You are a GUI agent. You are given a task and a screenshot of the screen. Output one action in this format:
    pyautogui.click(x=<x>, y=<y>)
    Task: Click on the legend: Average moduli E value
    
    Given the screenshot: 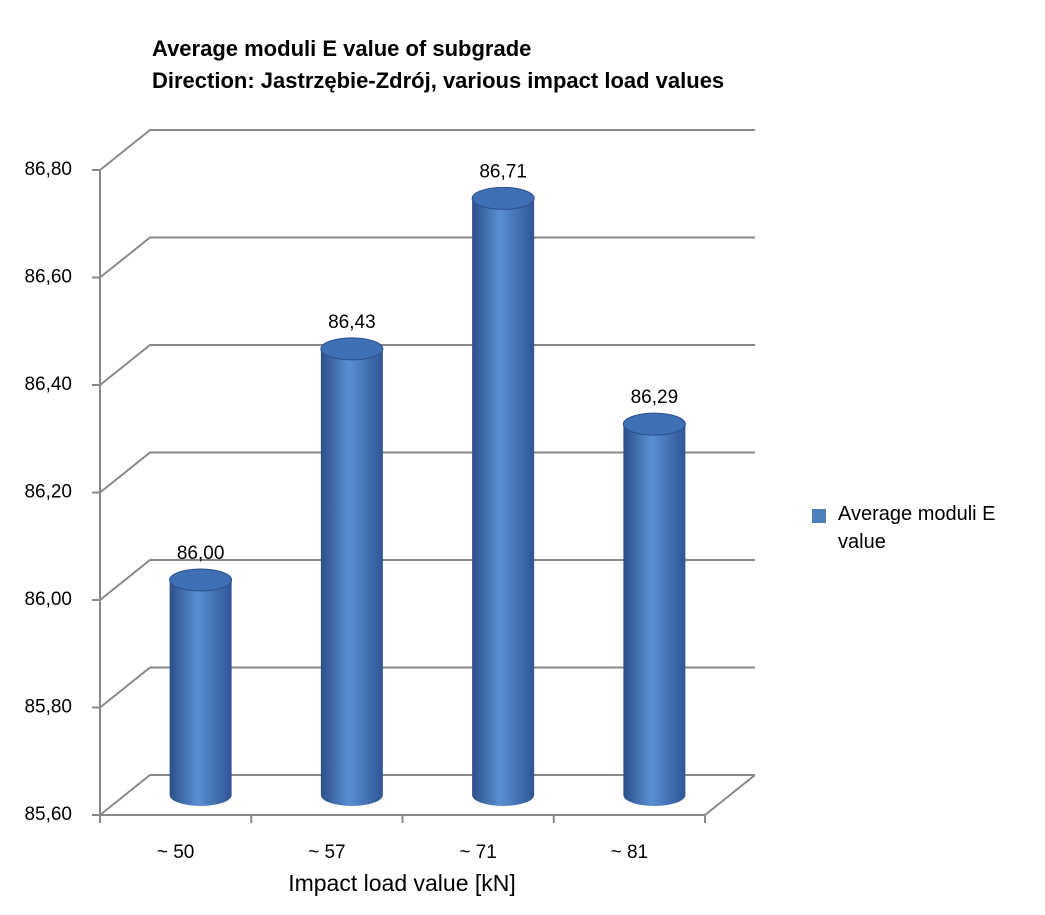 What is the action you would take?
    pyautogui.click(x=907, y=528)
    